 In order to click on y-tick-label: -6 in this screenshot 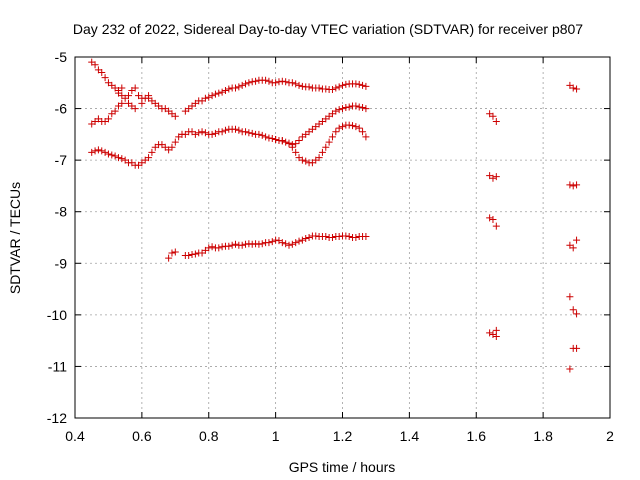, I will do `click(61, 109)`.